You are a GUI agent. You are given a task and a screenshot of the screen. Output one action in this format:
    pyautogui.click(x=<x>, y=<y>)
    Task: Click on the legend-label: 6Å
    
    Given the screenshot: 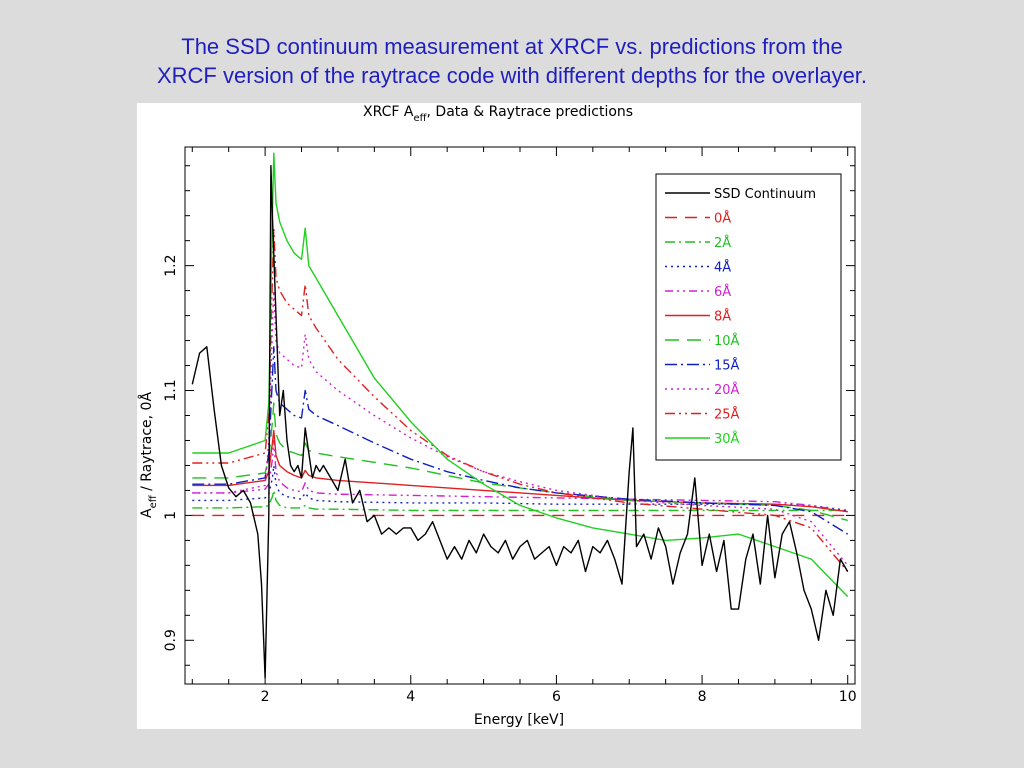 What is the action you would take?
    pyautogui.click(x=722, y=292)
    